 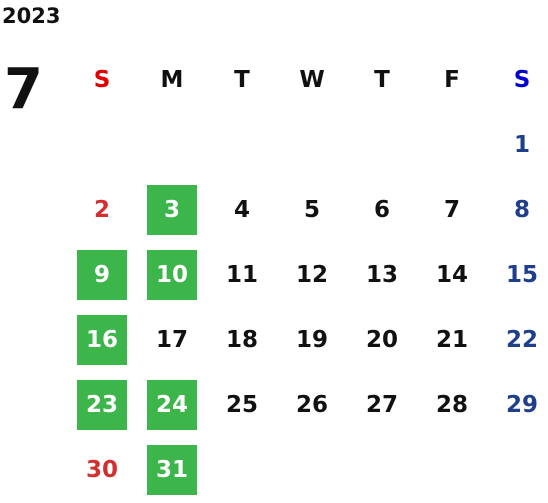 What do you see at coordinates (172, 405) in the screenshot?
I see `day-cell: 24` at bounding box center [172, 405].